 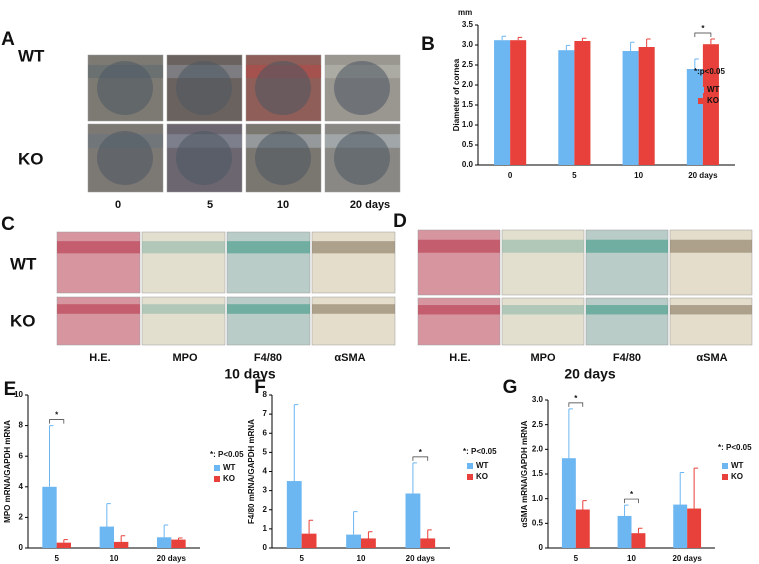 I want to click on y-tick-label: 0.0, so click(x=468, y=164).